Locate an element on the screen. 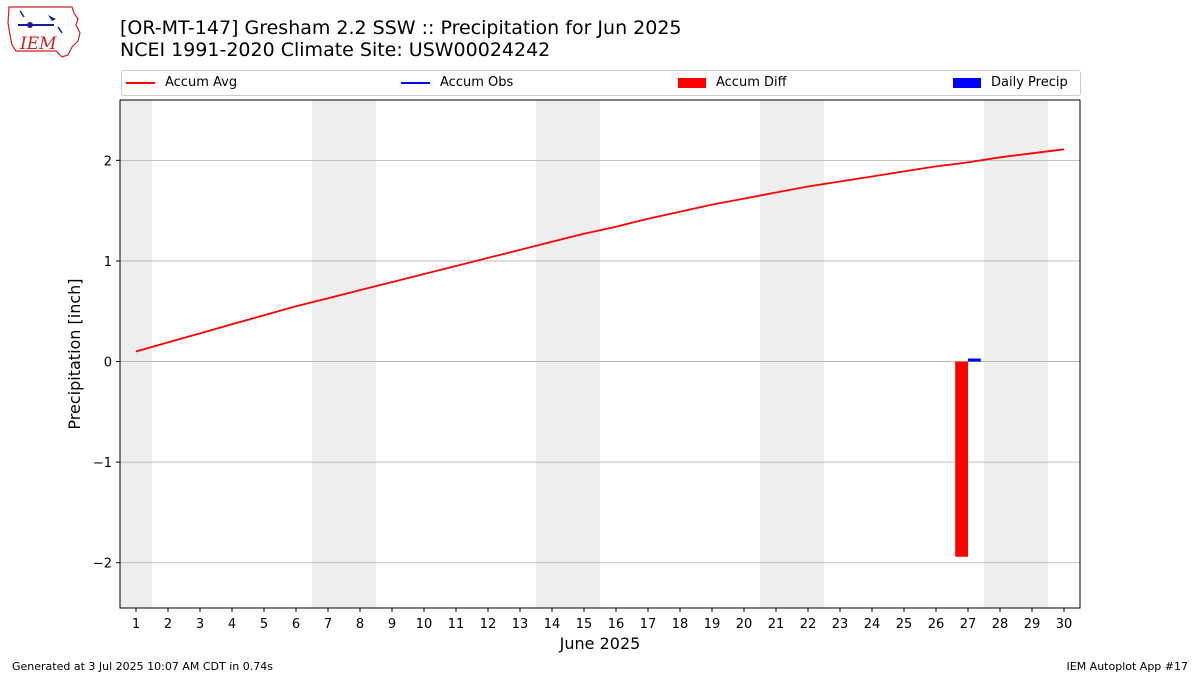  x-tick-label: 16 is located at coordinates (616, 624).